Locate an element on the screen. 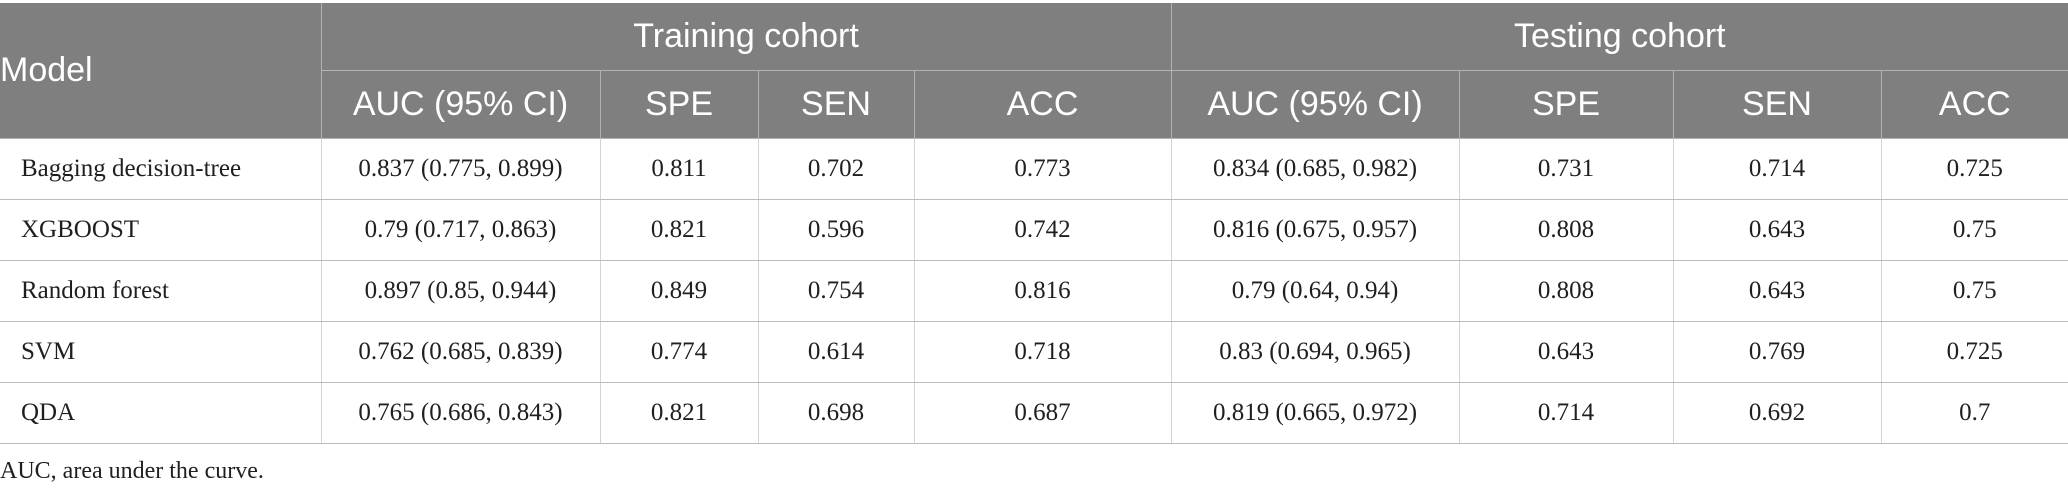 The height and width of the screenshot is (500, 2068). table-cell: 0.819 (0.665, 0.972) is located at coordinates (1315, 413).